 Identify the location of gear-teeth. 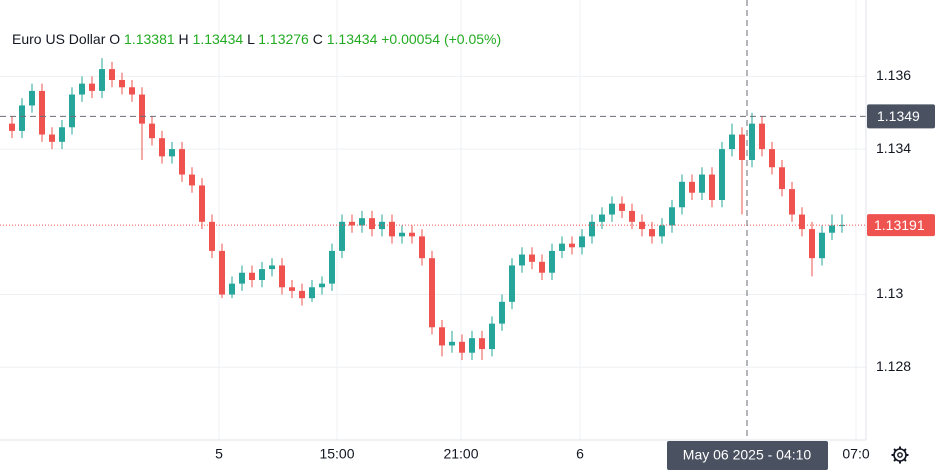
(900, 455).